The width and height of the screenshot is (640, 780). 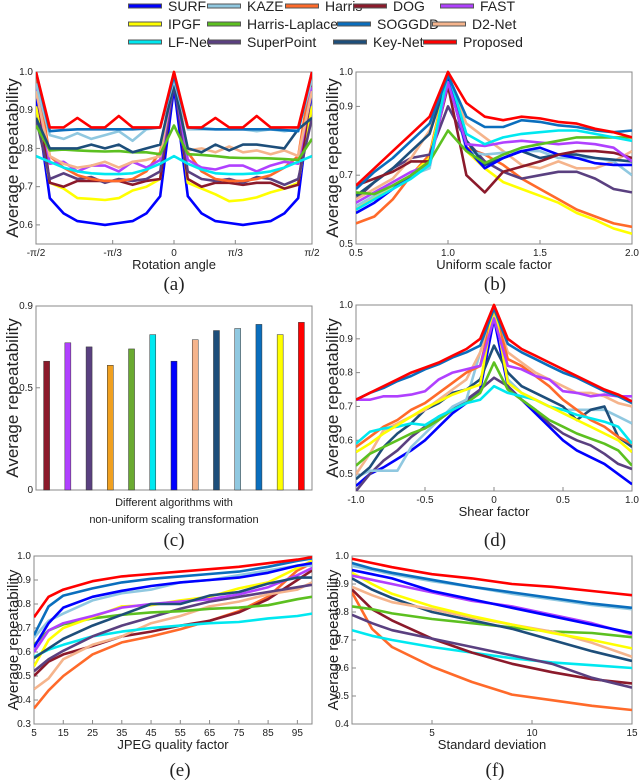 What do you see at coordinates (173, 540) in the screenshot?
I see `panel-label: (c)` at bounding box center [173, 540].